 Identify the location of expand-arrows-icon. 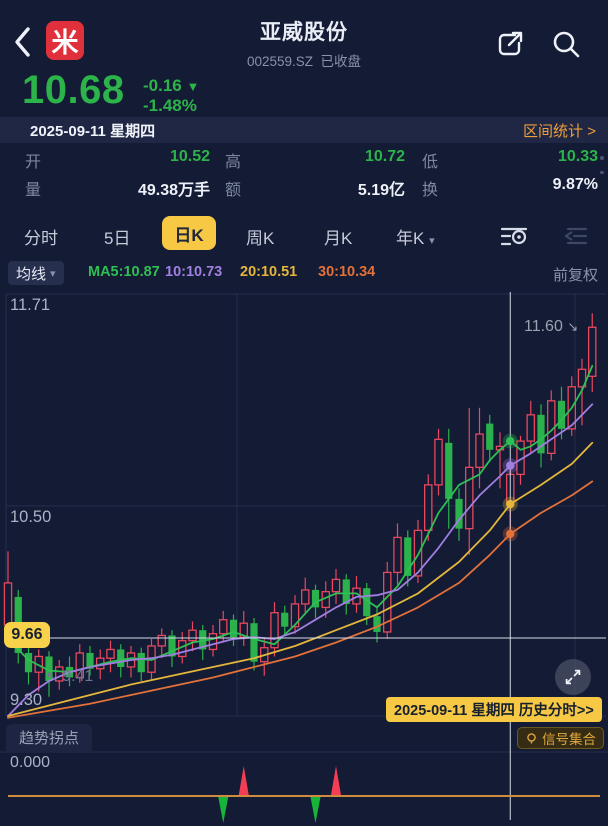
(573, 677).